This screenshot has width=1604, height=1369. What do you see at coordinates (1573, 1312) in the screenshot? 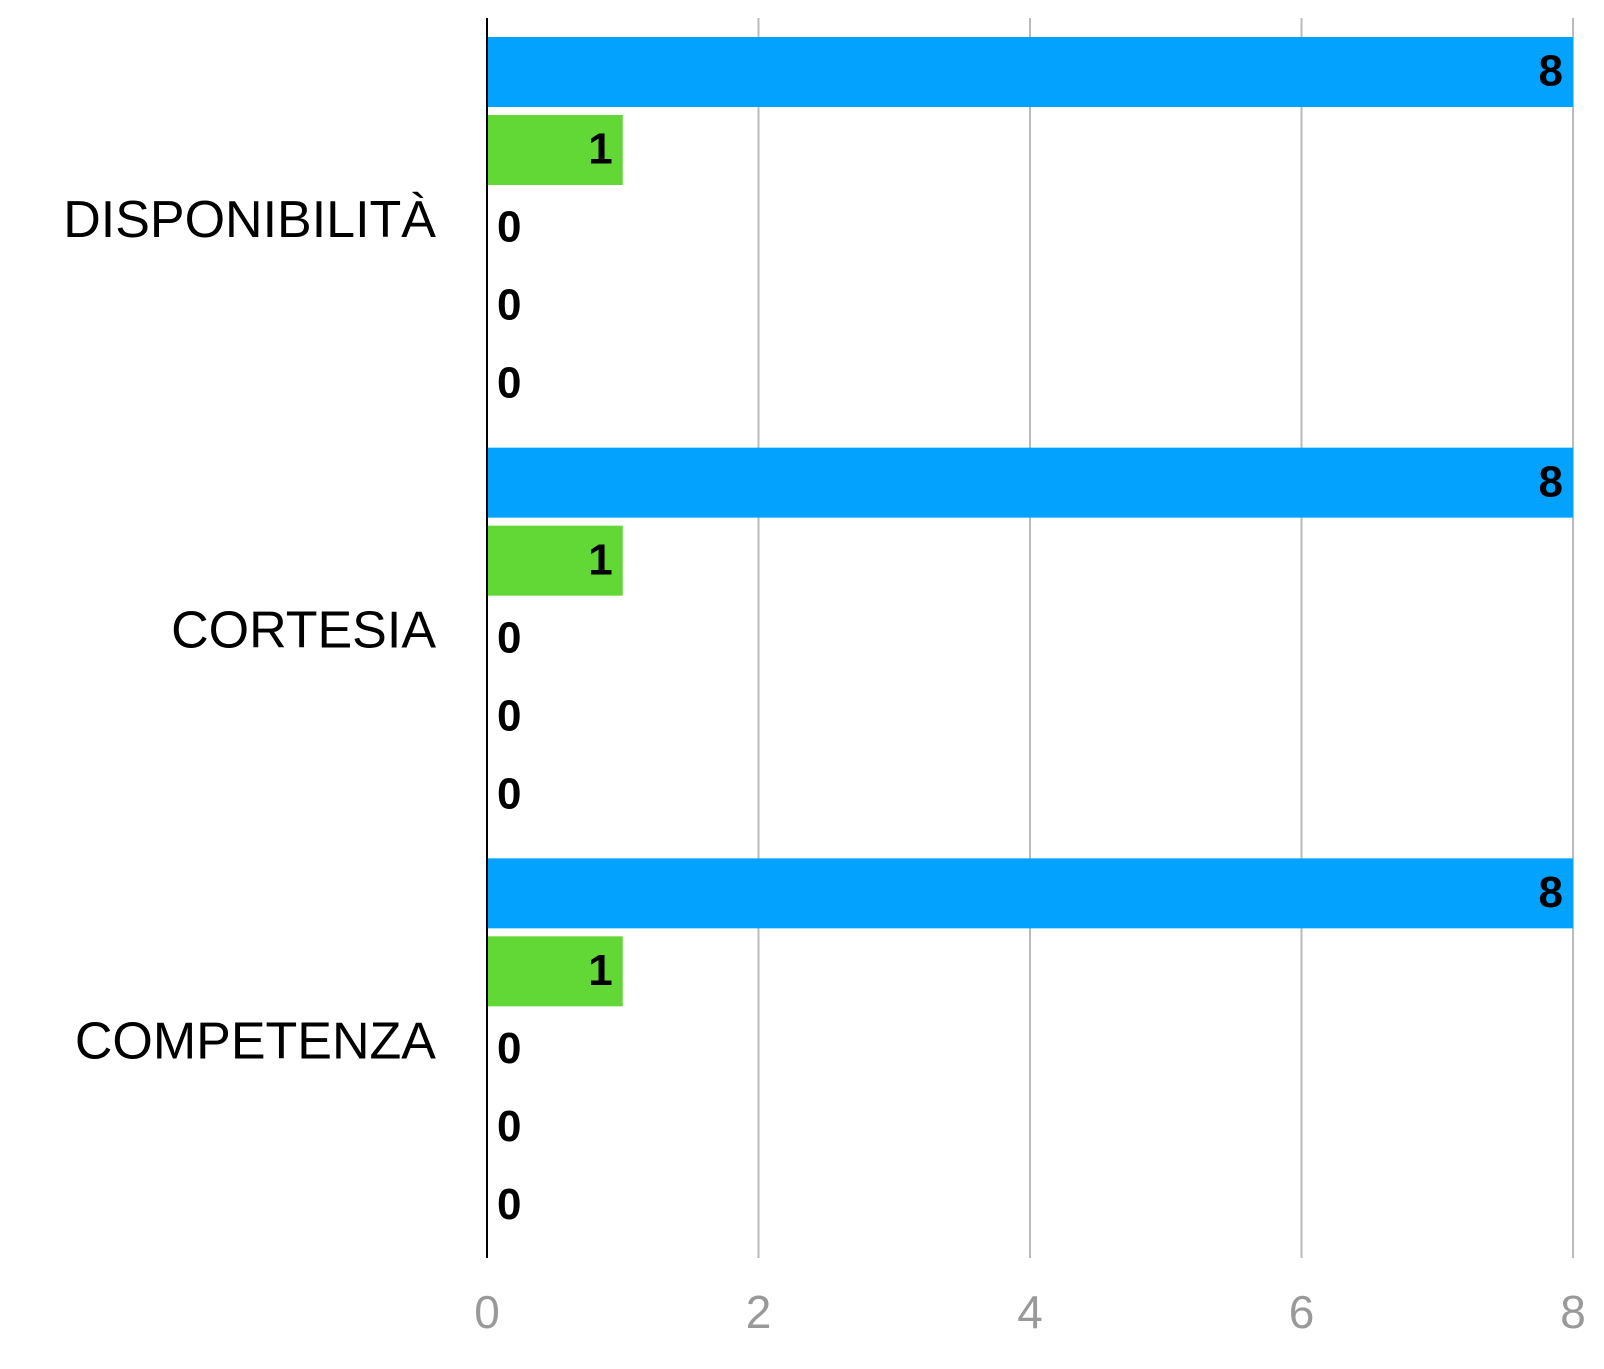
I see `x-tick-label: 8` at bounding box center [1573, 1312].